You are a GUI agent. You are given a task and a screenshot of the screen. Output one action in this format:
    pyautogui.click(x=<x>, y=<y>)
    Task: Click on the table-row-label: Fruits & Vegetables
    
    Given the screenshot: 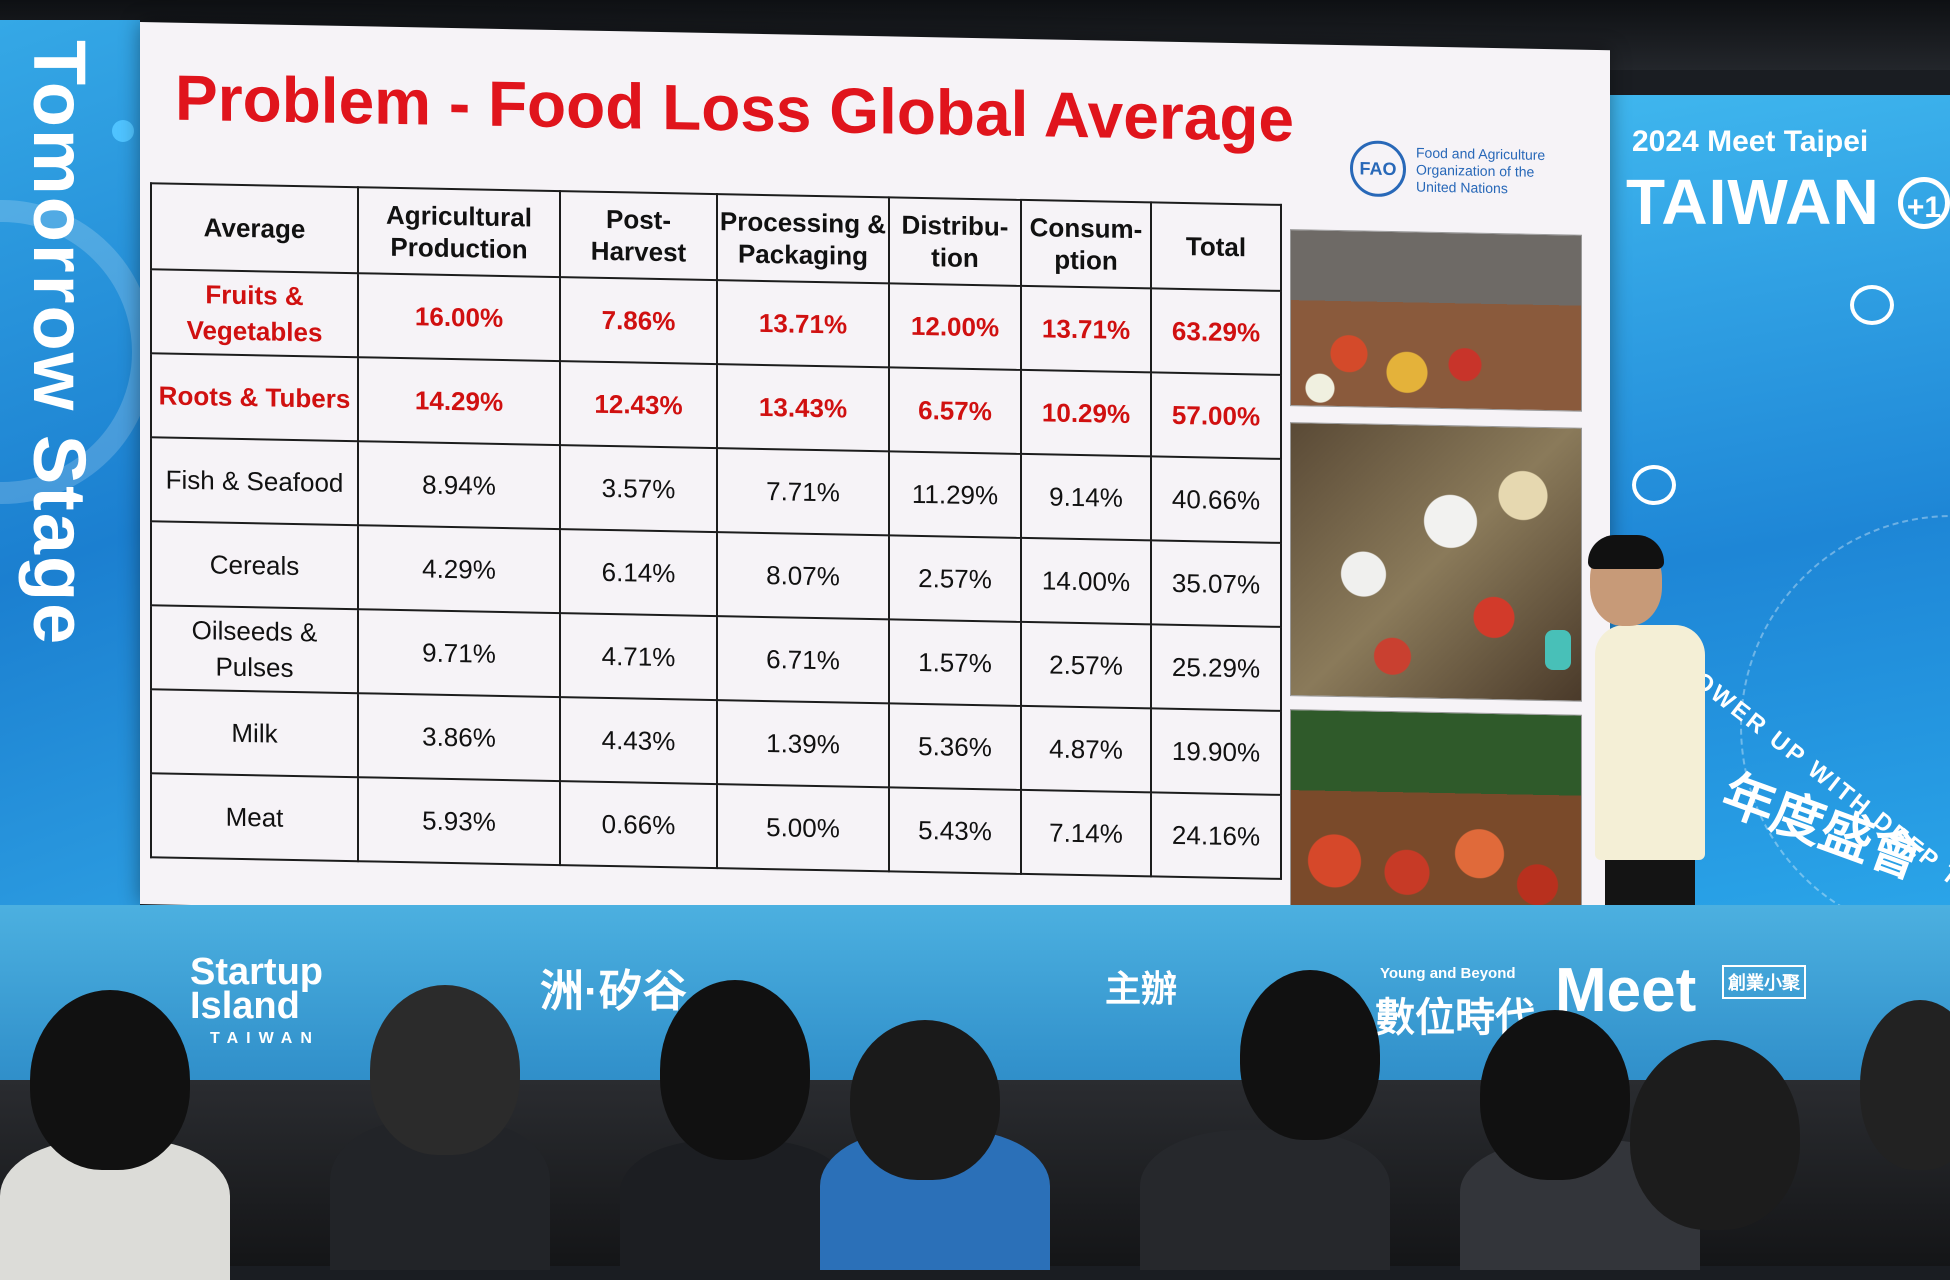 What is the action you would take?
    pyautogui.click(x=254, y=313)
    